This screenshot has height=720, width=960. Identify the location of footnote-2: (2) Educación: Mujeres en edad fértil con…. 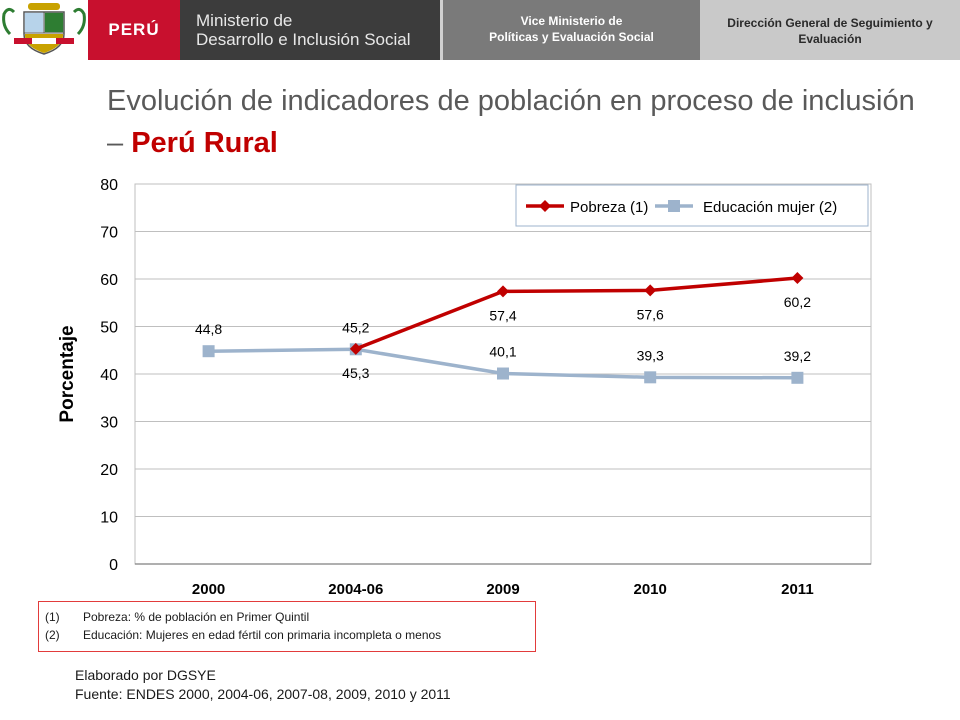
(290, 635).